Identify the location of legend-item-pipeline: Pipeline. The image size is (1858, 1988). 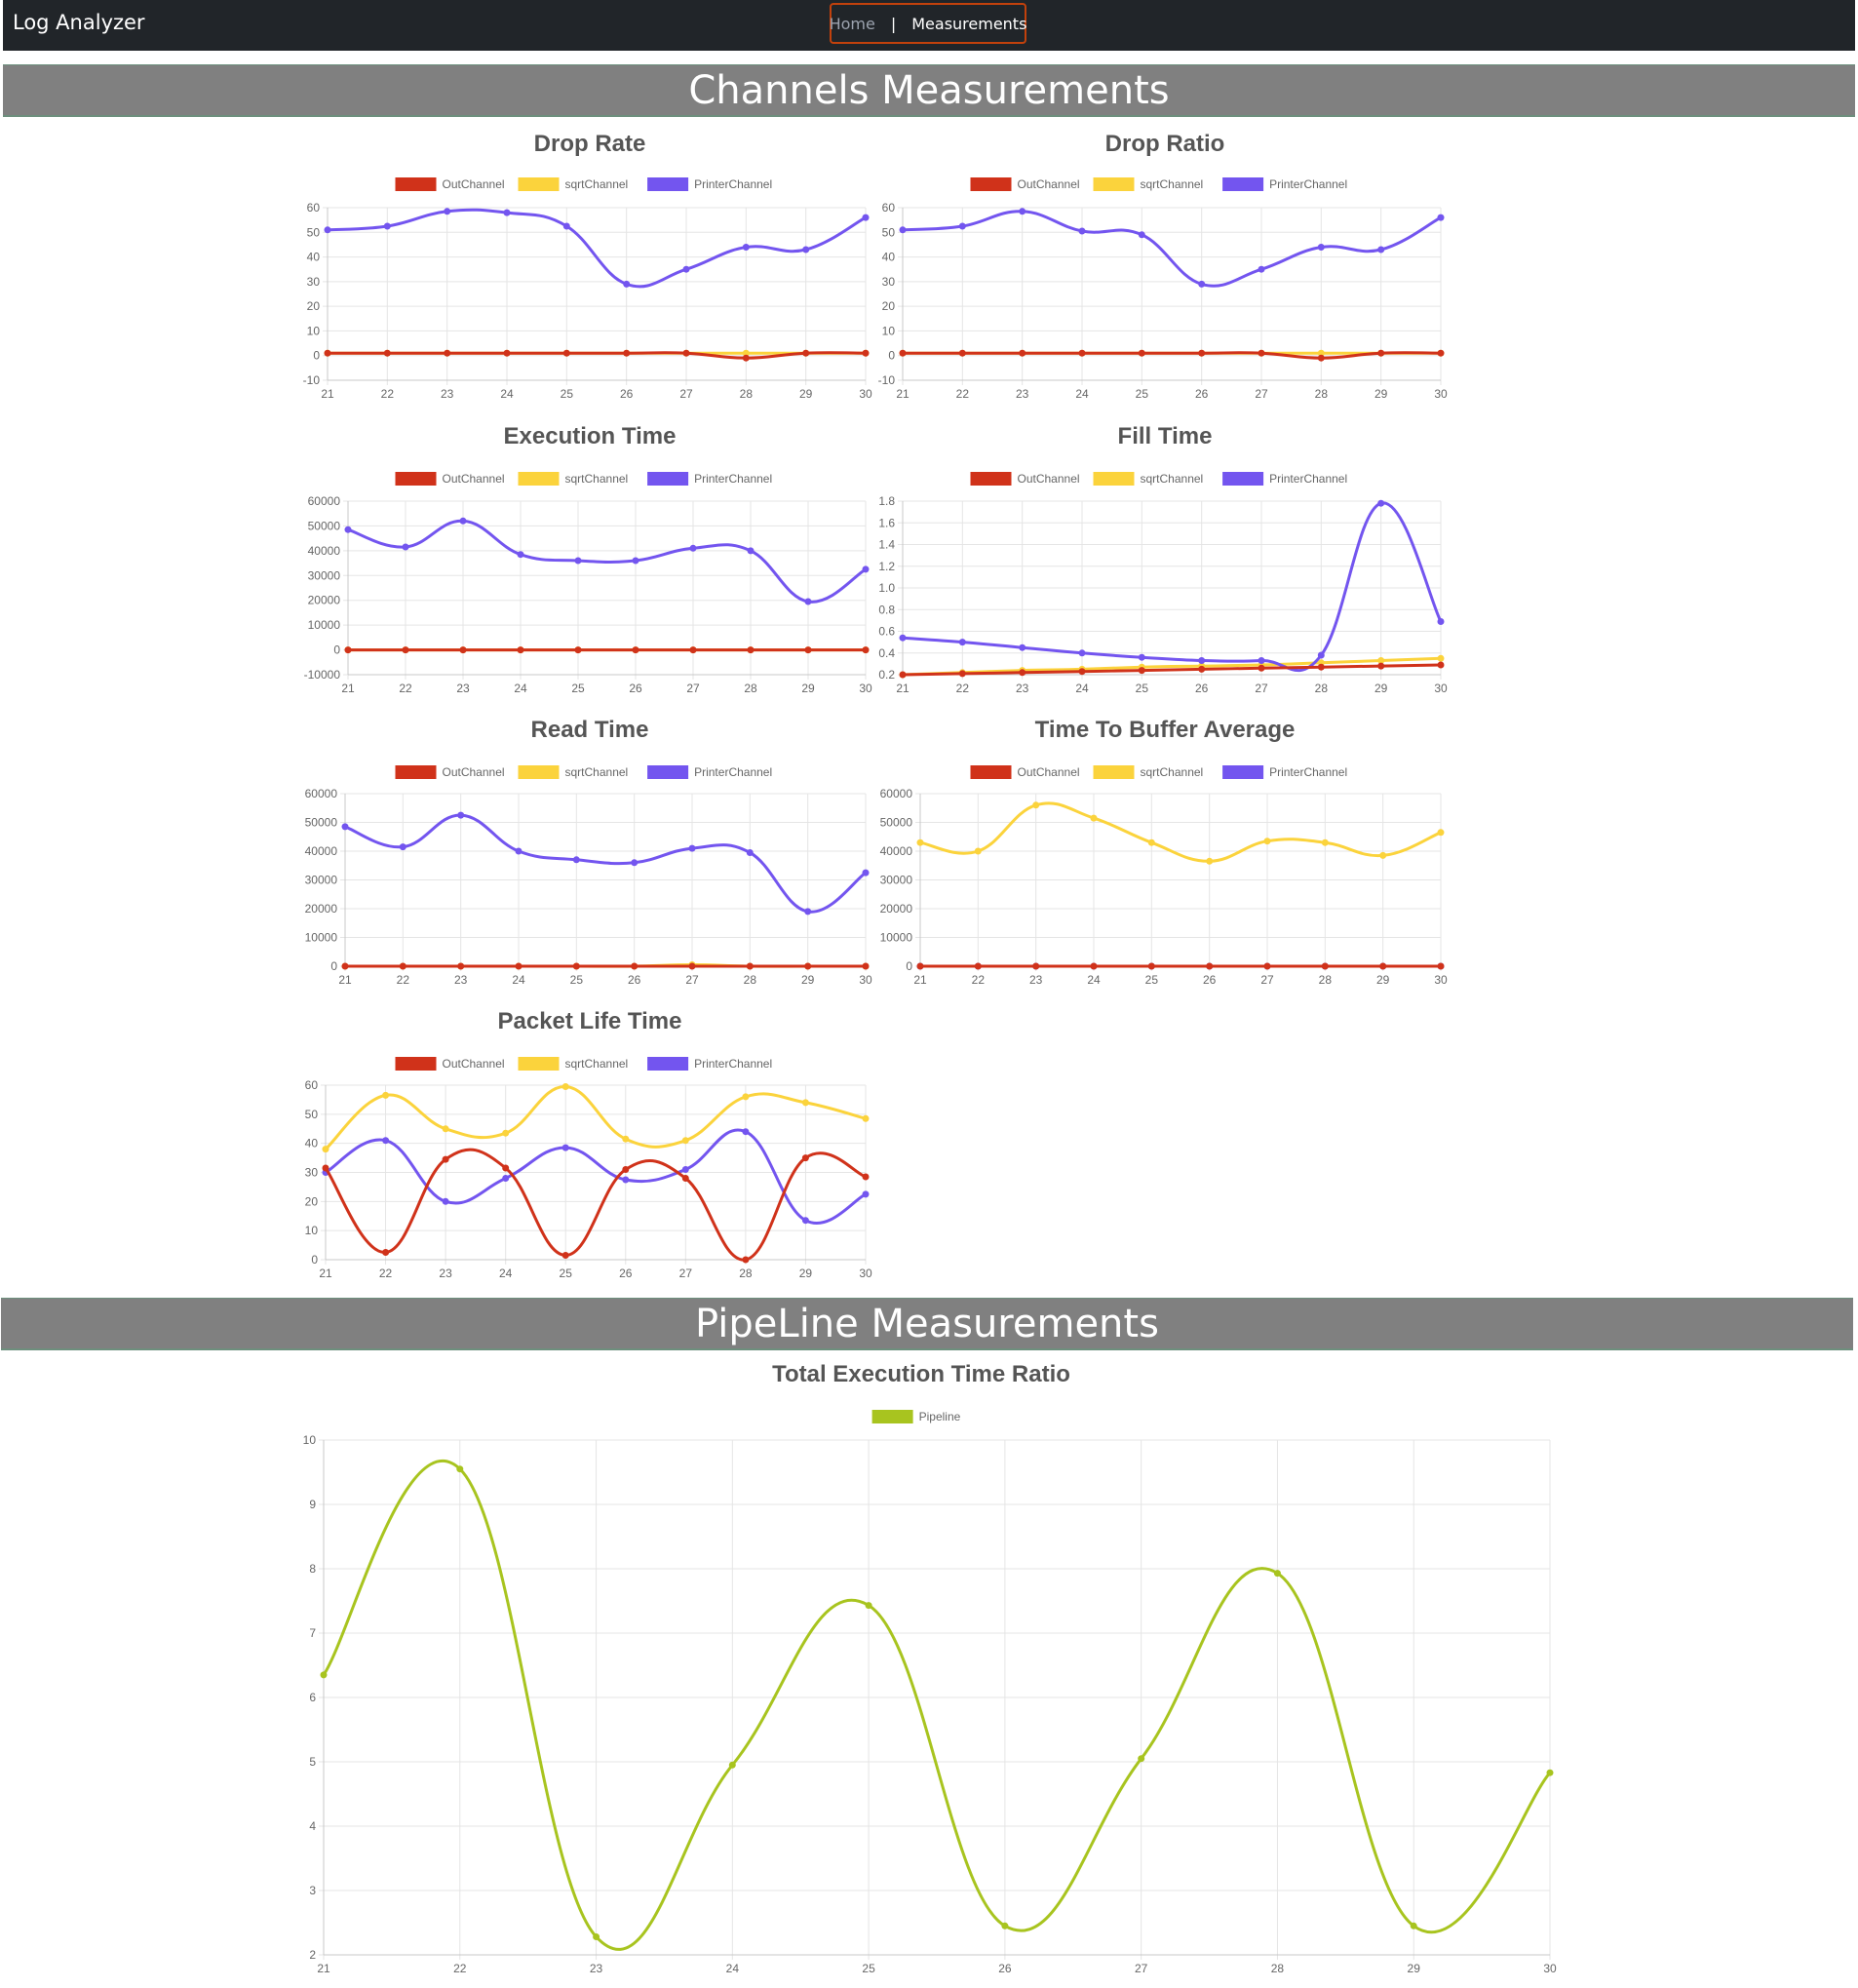
(916, 1416).